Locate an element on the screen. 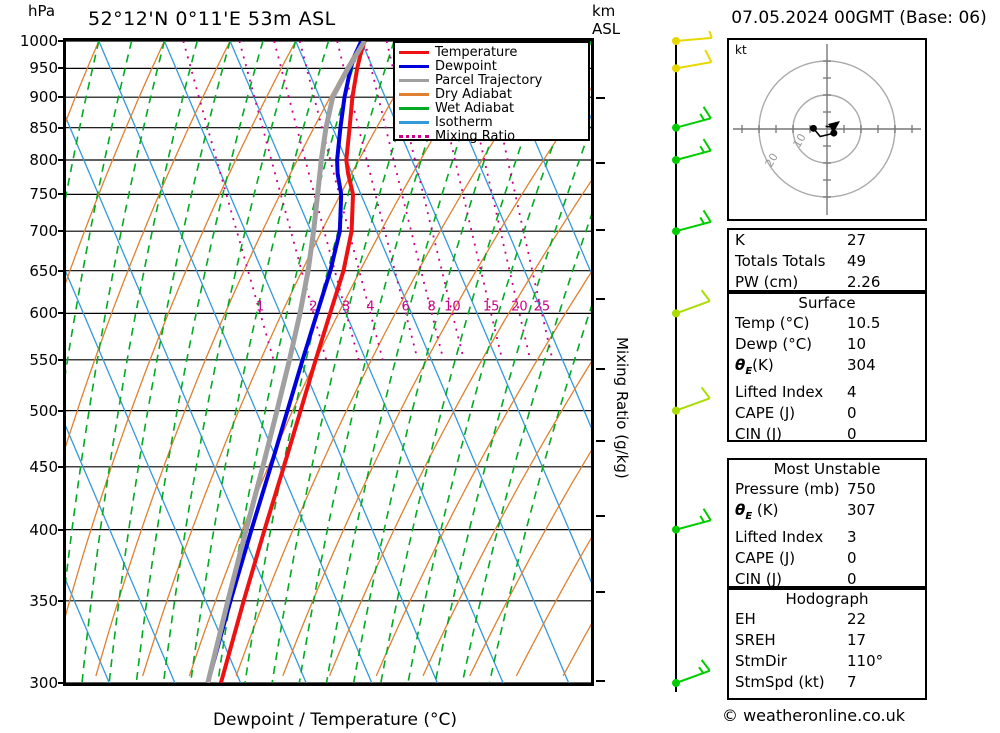 Image resolution: width=1000 pixels, height=733 pixels. legend-item: Wet Adiabat is located at coordinates (493, 108).